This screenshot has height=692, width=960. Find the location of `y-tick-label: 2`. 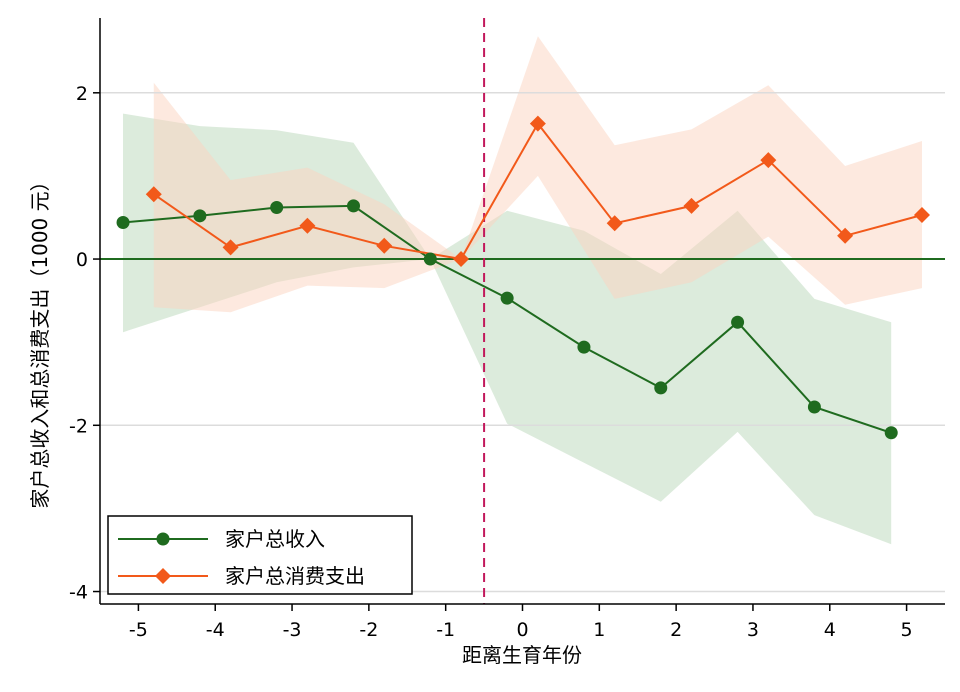

y-tick-label: 2 is located at coordinates (82, 94).